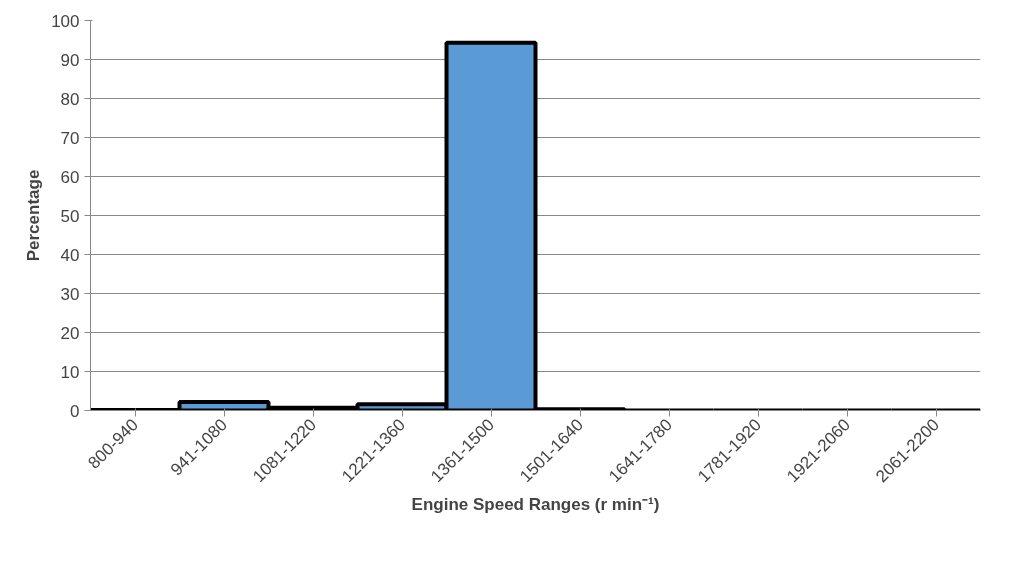 The height and width of the screenshot is (571, 1013). I want to click on y-tick-label: 10, so click(70, 372).